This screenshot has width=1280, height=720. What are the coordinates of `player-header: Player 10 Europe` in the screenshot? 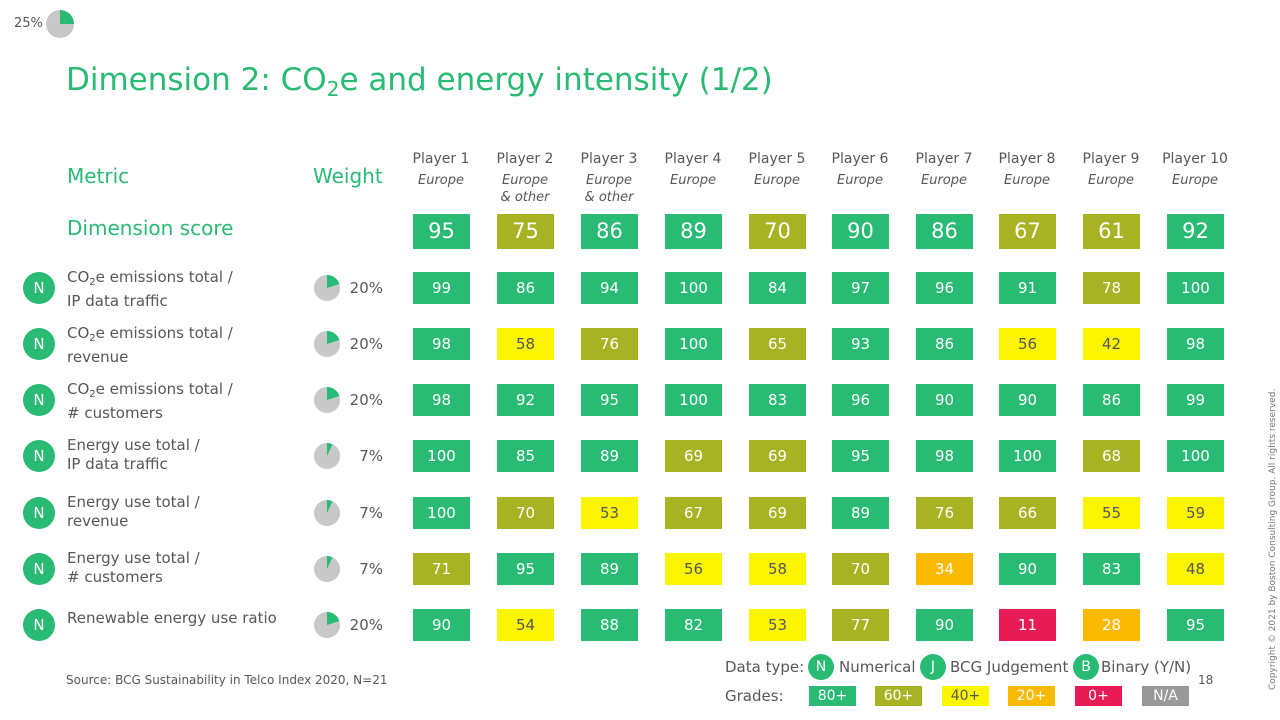 It's located at (1195, 169).